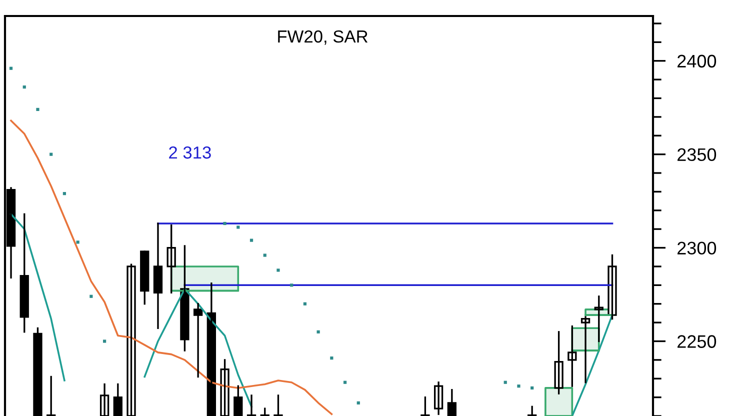 This screenshot has width=740, height=416. Describe the element at coordinates (697, 61) in the screenshot. I see `y-tick-label: 2400` at that location.